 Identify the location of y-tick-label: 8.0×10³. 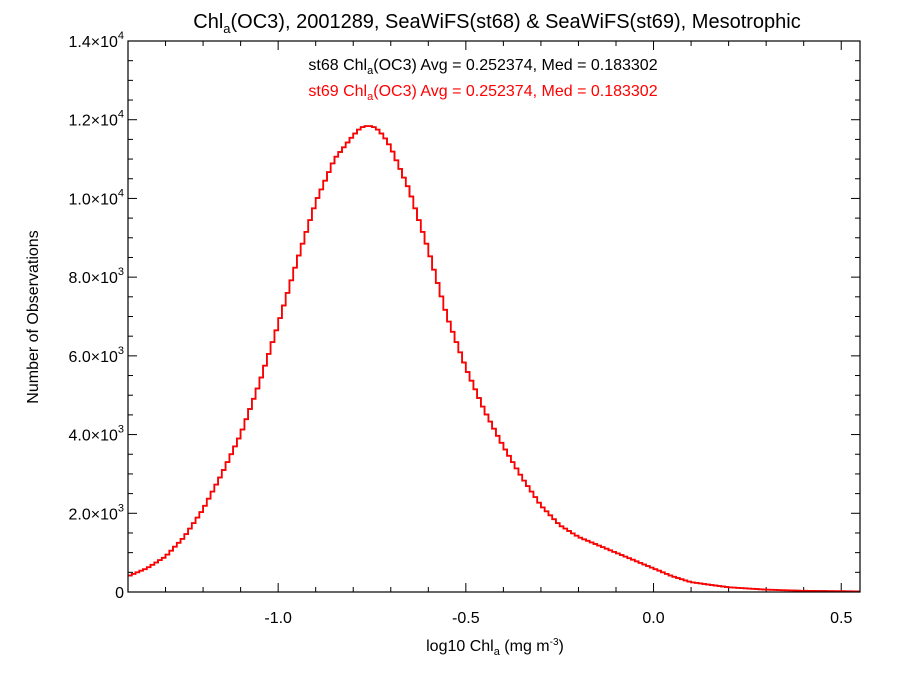
(96, 276).